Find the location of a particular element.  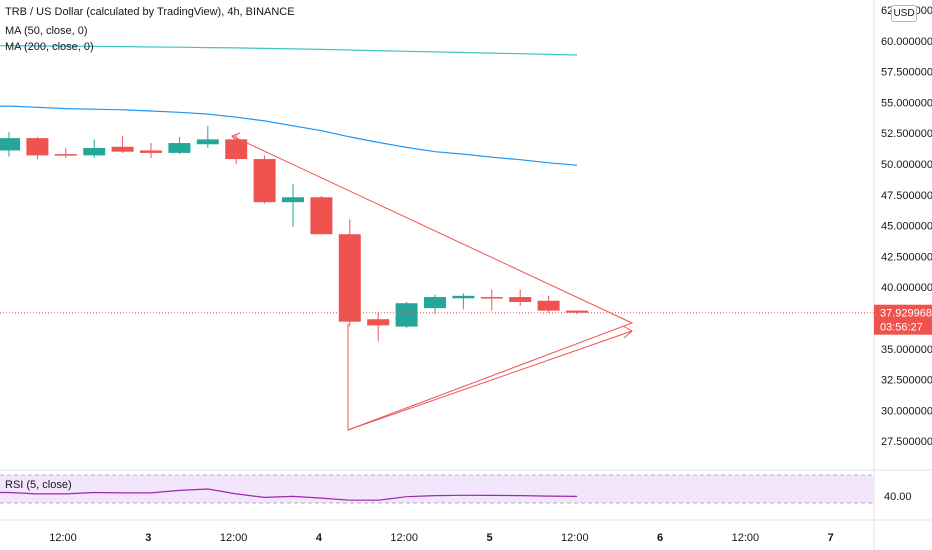

price-tick-label: 60.000000 is located at coordinates (906, 42).